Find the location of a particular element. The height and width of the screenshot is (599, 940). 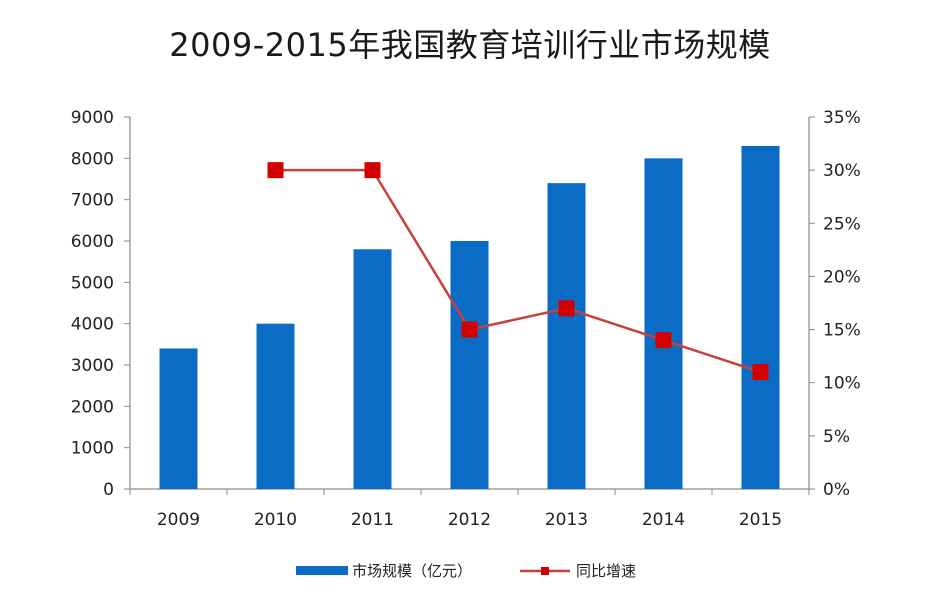

left-tick-label: 8000 is located at coordinates (92, 159).